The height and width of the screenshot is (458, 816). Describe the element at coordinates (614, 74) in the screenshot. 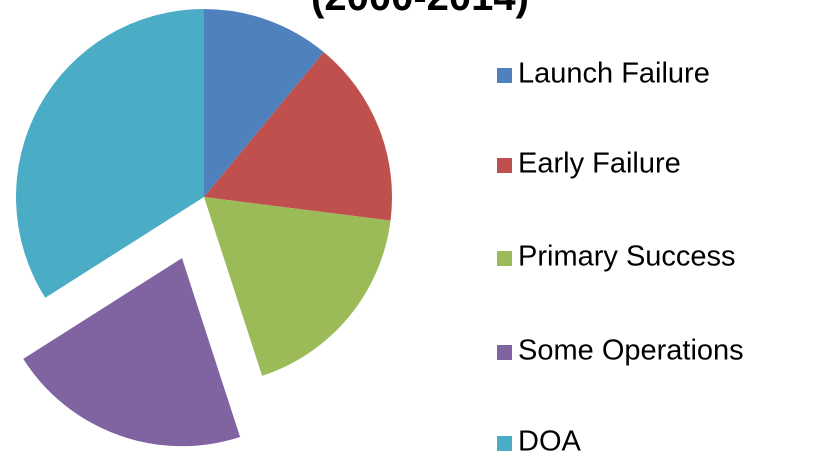

I see `legend-label: Launch Failure` at that location.